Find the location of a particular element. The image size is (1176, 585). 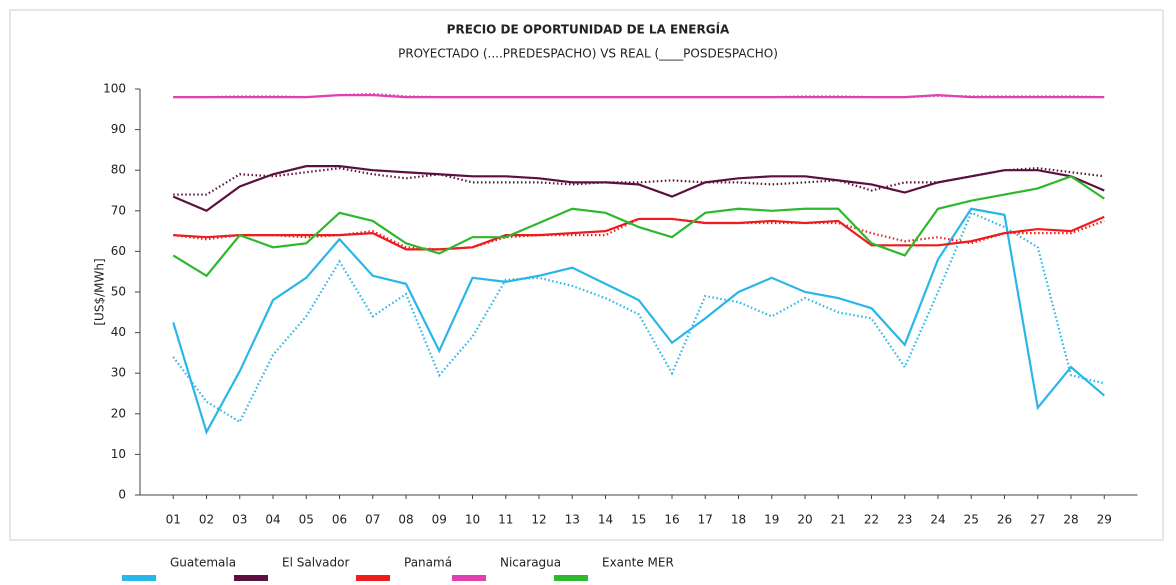

legend-label: El Salvador is located at coordinates (315, 563).